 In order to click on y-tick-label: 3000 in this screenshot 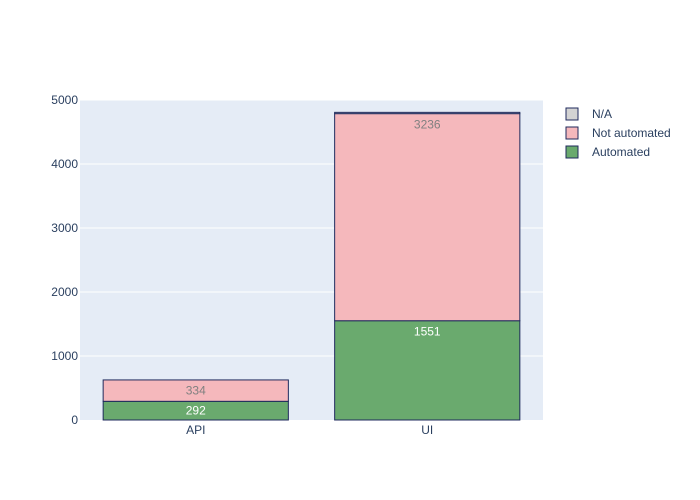, I will do `click(64, 228)`.